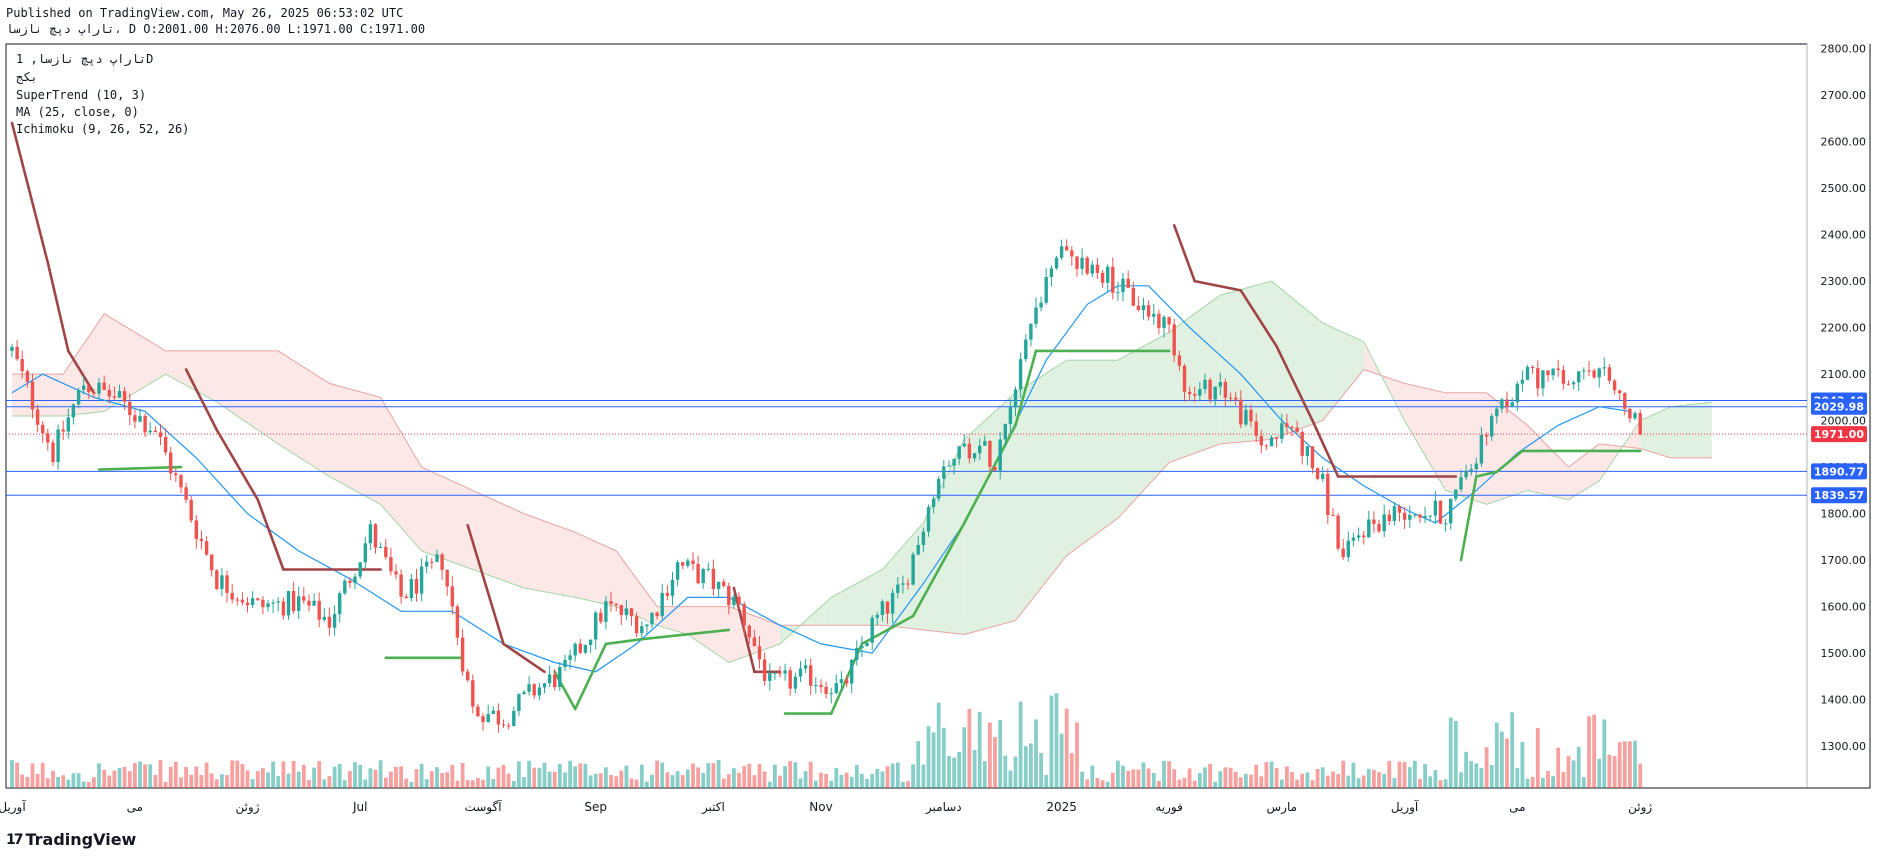 The height and width of the screenshot is (858, 1878). I want to click on level-label-text: 1839.57, so click(1839, 495).